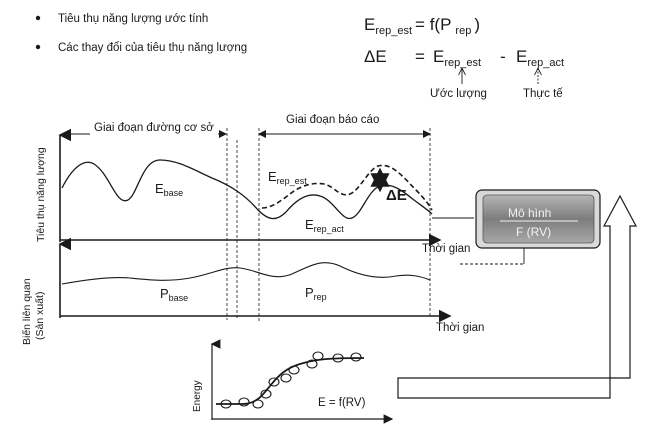 The image size is (646, 429). Describe the element at coordinates (247, 125) in the screenshot. I see `period-headers: Giai đoạn đường cơ sở Giai đoạn báo cáo` at that location.